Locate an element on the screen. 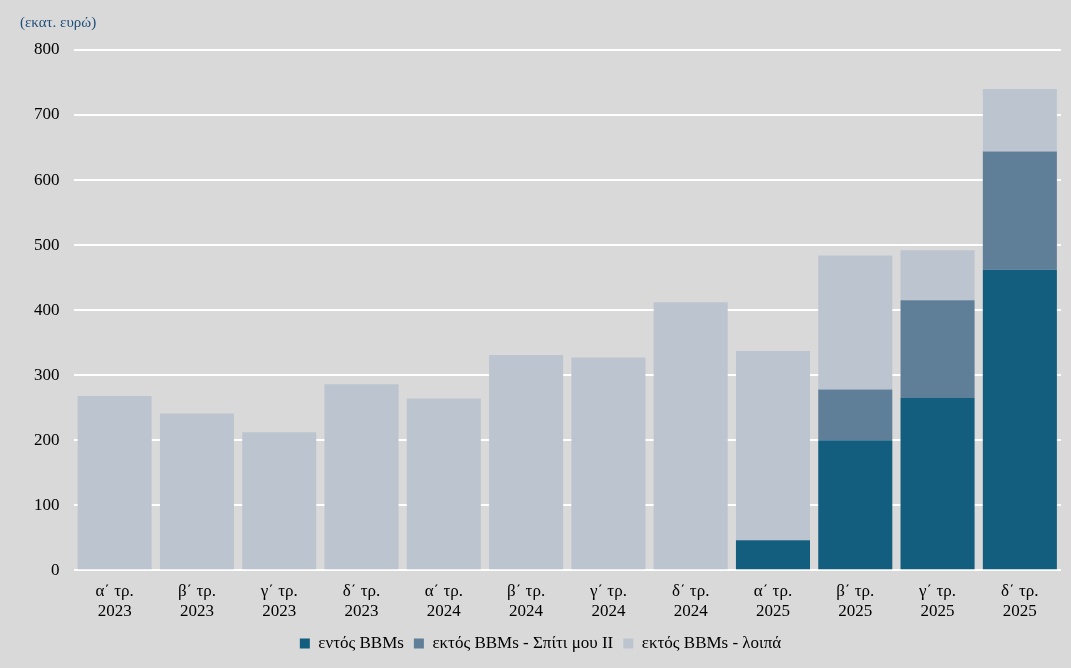 This screenshot has width=1071, height=668. y-tick-label: 300 is located at coordinates (47, 374).